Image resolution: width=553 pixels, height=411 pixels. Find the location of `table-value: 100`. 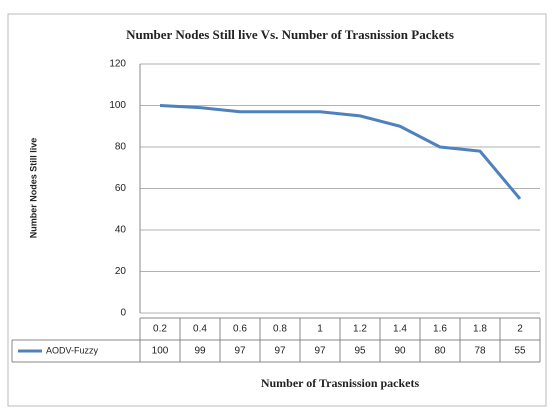

table-value: 100 is located at coordinates (160, 351).